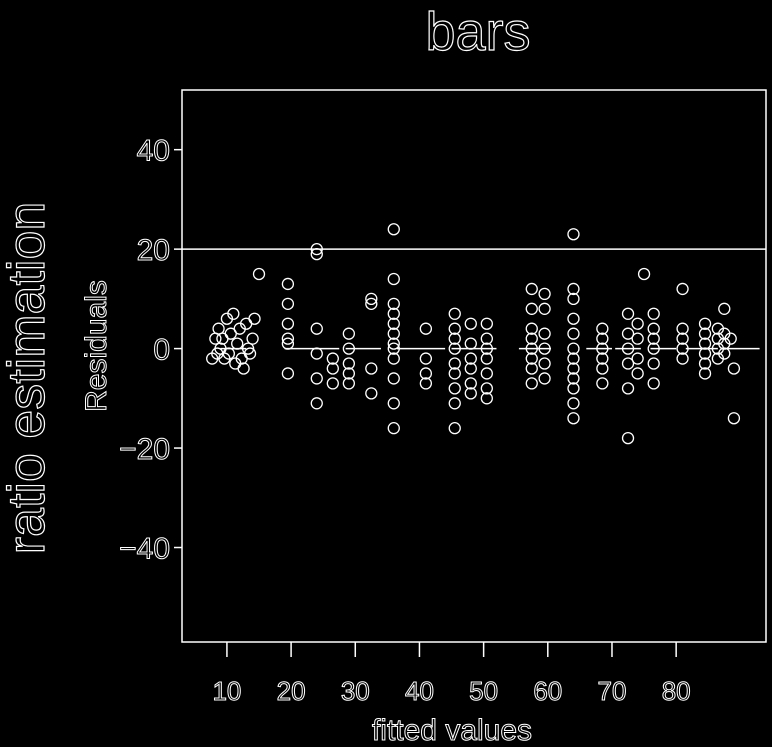 This screenshot has height=747, width=772. I want to click on x-tick-label: 20, so click(291, 691).